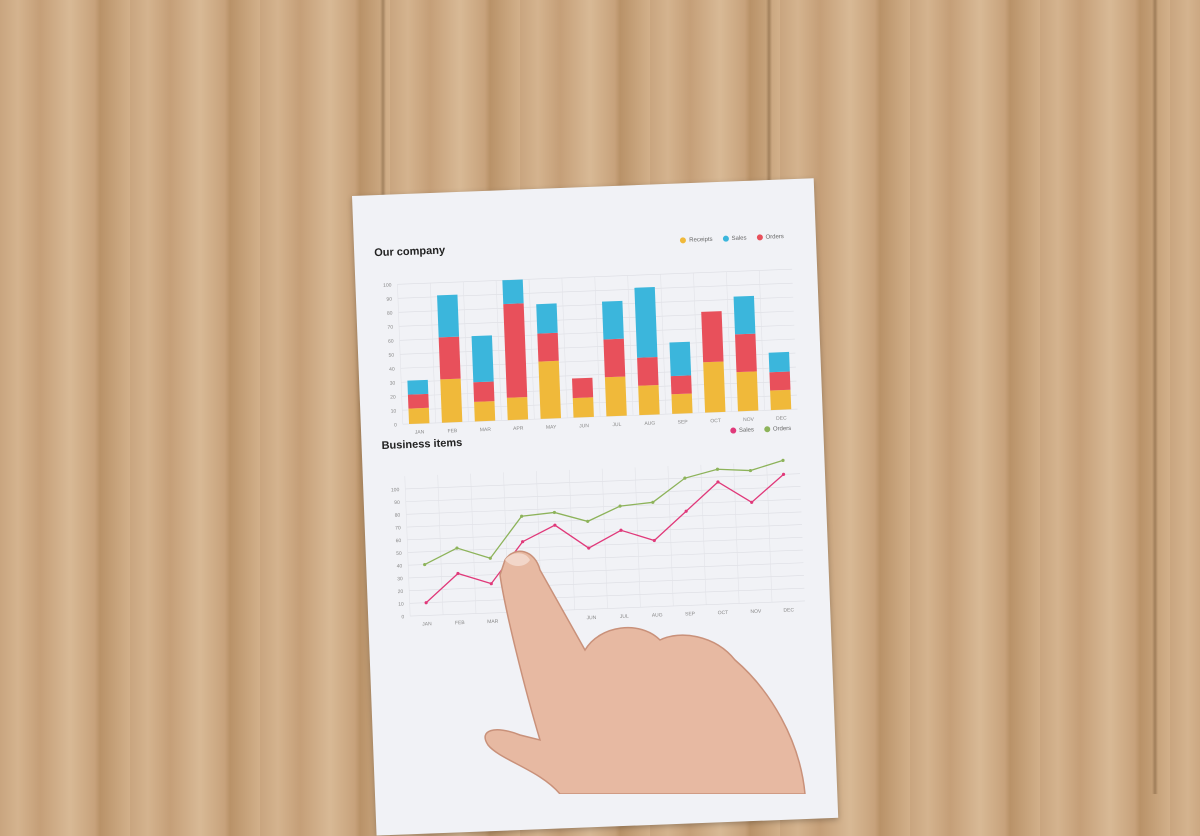 The image size is (1200, 836). Describe the element at coordinates (395, 490) in the screenshot. I see `y-tick-label: 100` at that location.